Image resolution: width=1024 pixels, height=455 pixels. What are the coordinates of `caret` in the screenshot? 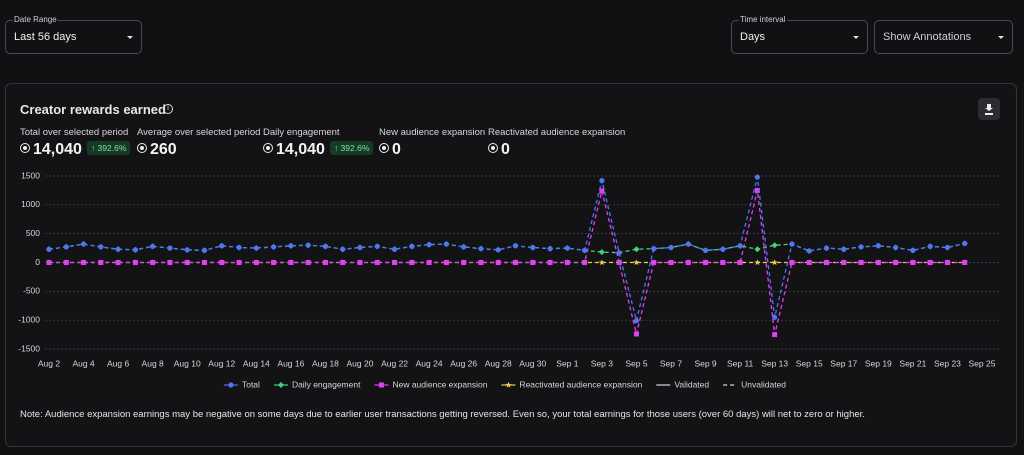 It's located at (130, 37).